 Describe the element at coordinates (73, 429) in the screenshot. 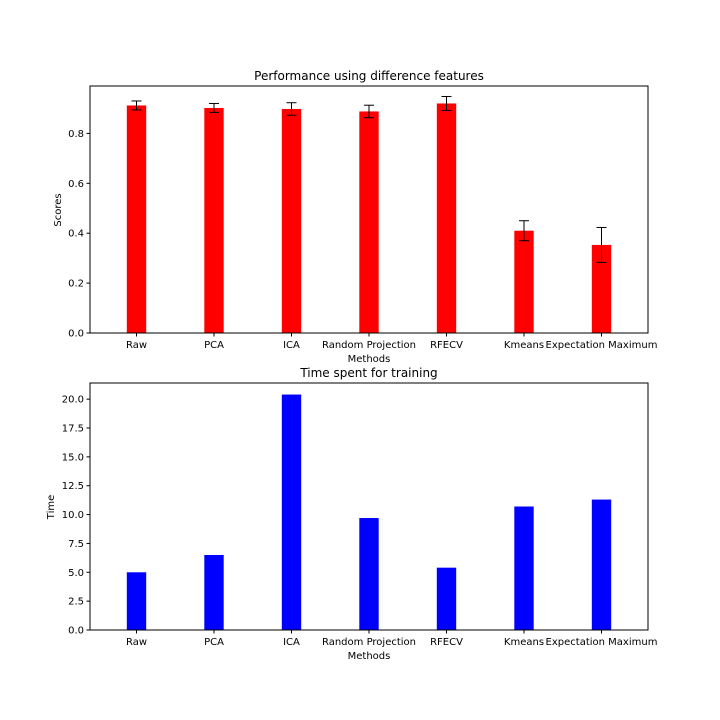

I see `time-y-tick-label: 17.5` at that location.